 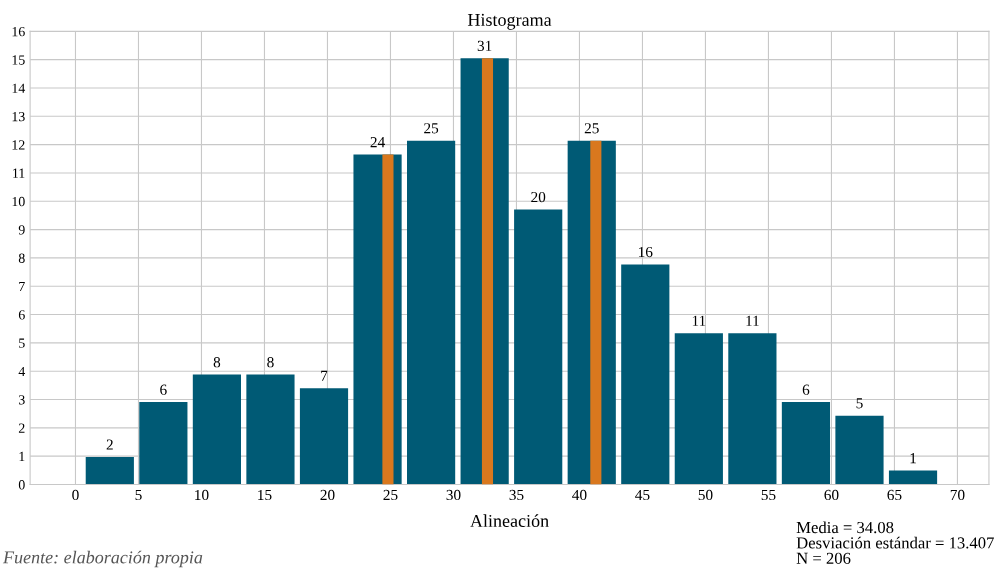 What do you see at coordinates (22, 456) in the screenshot?
I see `y-tick-label: 1` at bounding box center [22, 456].